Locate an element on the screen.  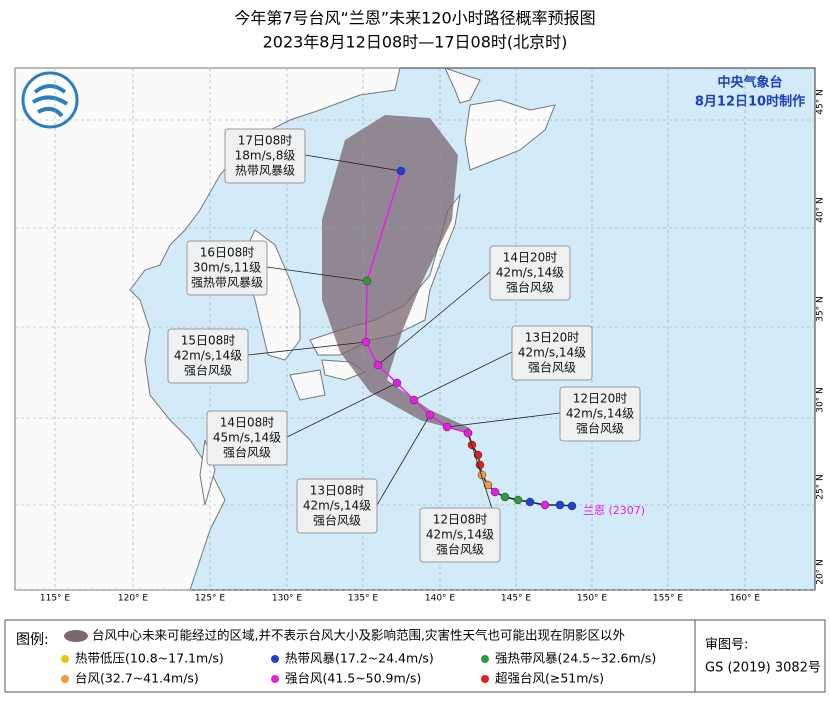
lon-label: 125° E is located at coordinates (210, 599).